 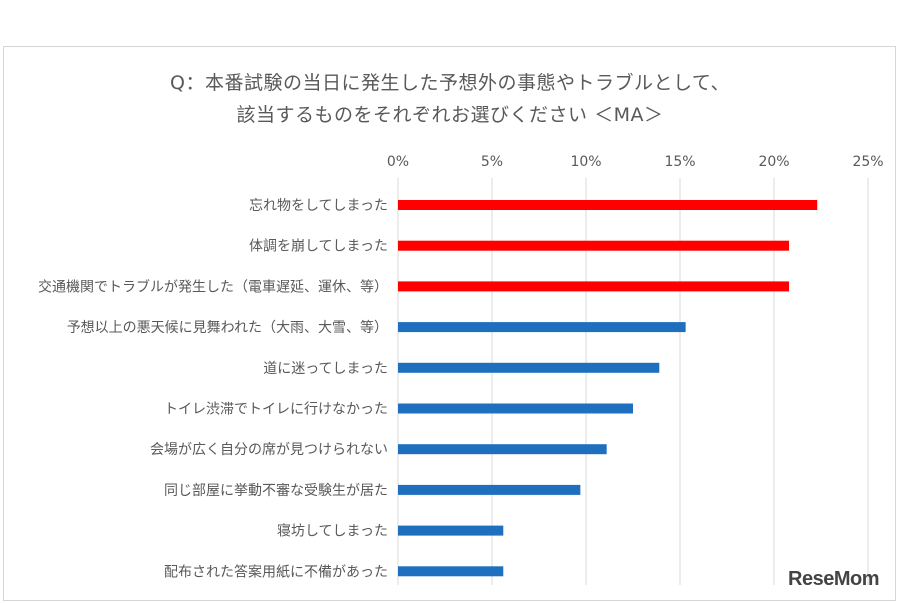 I want to click on chart-title-line-2: 該当するものをそれぞれお選びください ＜MA＞, so click(x=450, y=115).